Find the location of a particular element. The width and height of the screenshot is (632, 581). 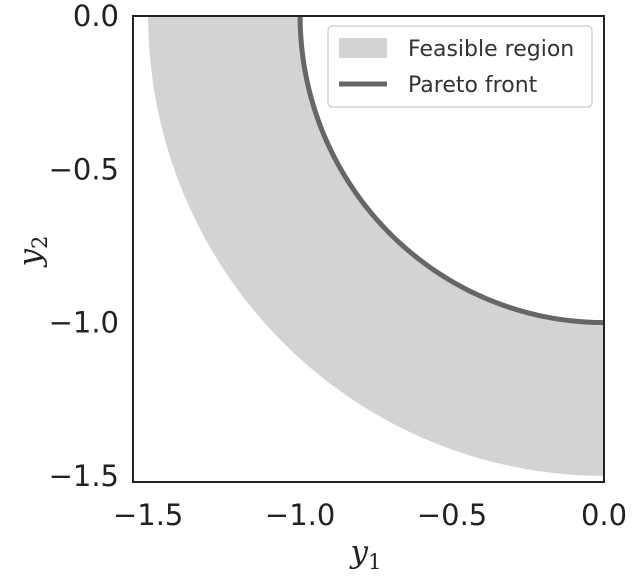

legend: Feasible region Pareto front is located at coordinates (460, 66).